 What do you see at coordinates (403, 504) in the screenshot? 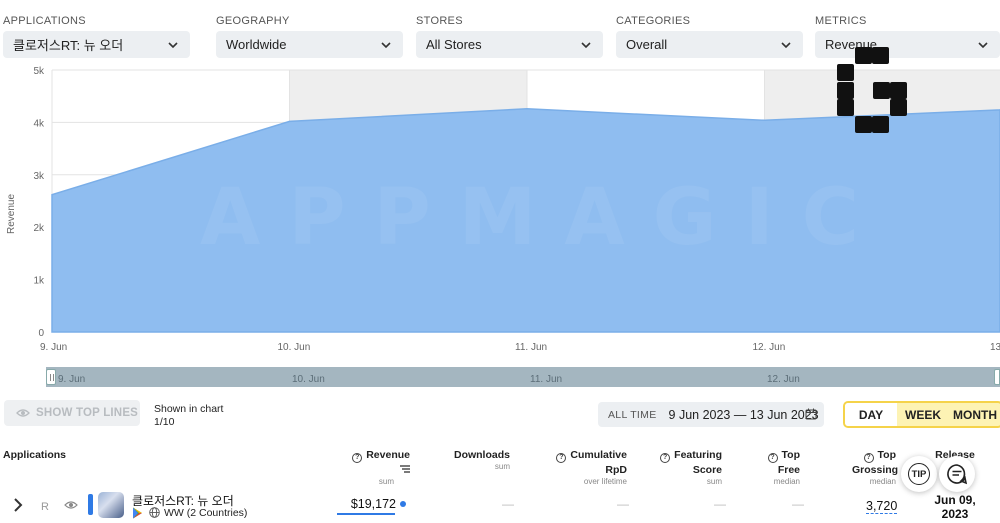
I see `series-dot` at bounding box center [403, 504].